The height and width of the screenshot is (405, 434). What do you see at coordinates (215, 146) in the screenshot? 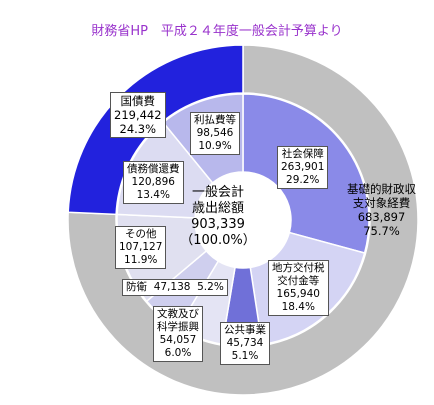
I see `label-riharai-percent: 10.9%` at bounding box center [215, 146].